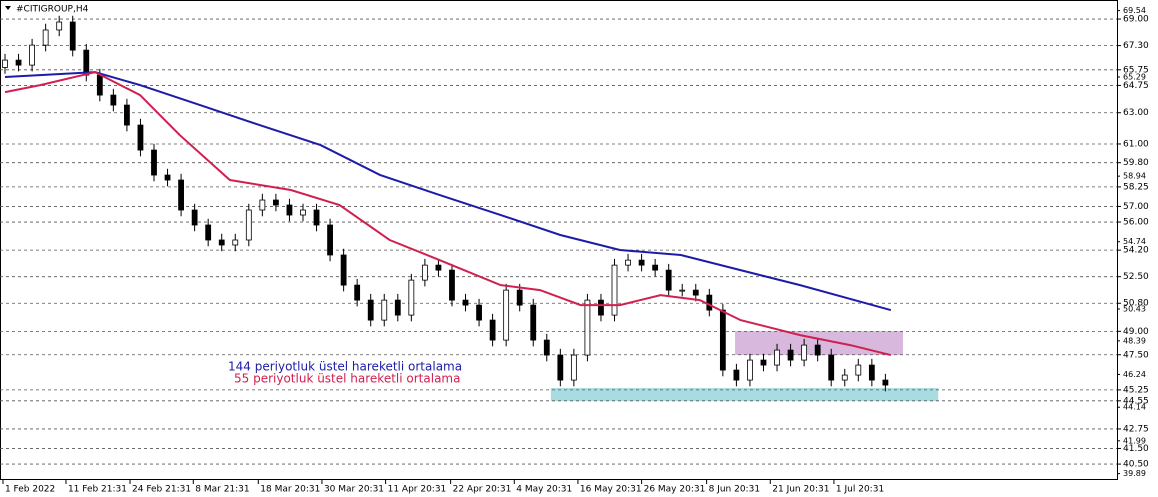 The height and width of the screenshot is (497, 1158). Describe the element at coordinates (1136, 355) in the screenshot. I see `y-tick-label: 47.50` at that location.